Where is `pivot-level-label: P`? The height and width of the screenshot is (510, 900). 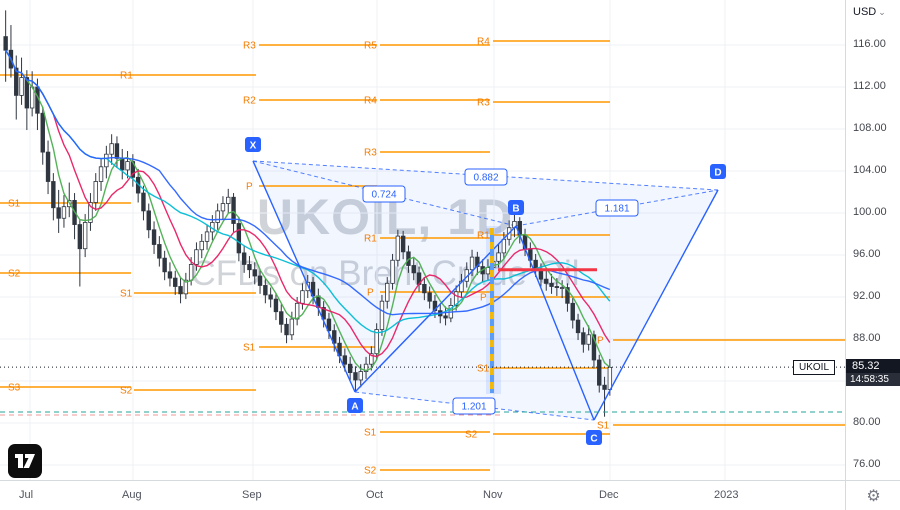 pivot-level-label: P is located at coordinates (370, 293).